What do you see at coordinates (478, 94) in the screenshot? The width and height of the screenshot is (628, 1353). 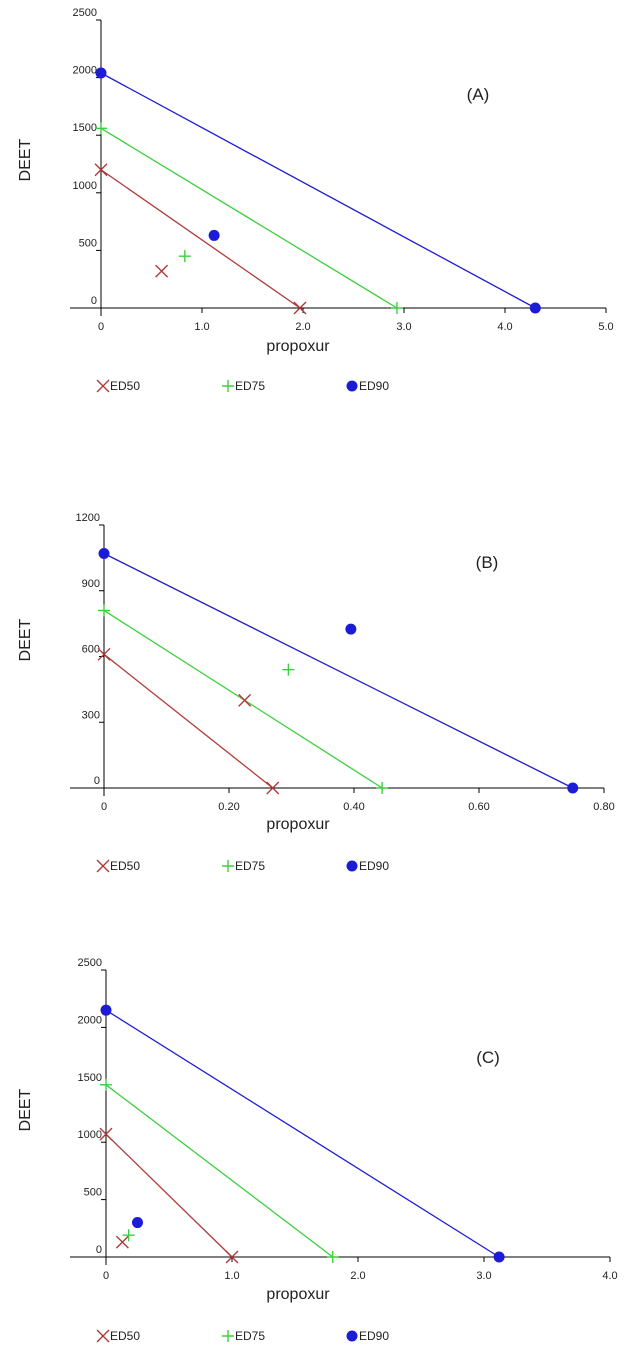 I see `panel-label: (A)` at bounding box center [478, 94].